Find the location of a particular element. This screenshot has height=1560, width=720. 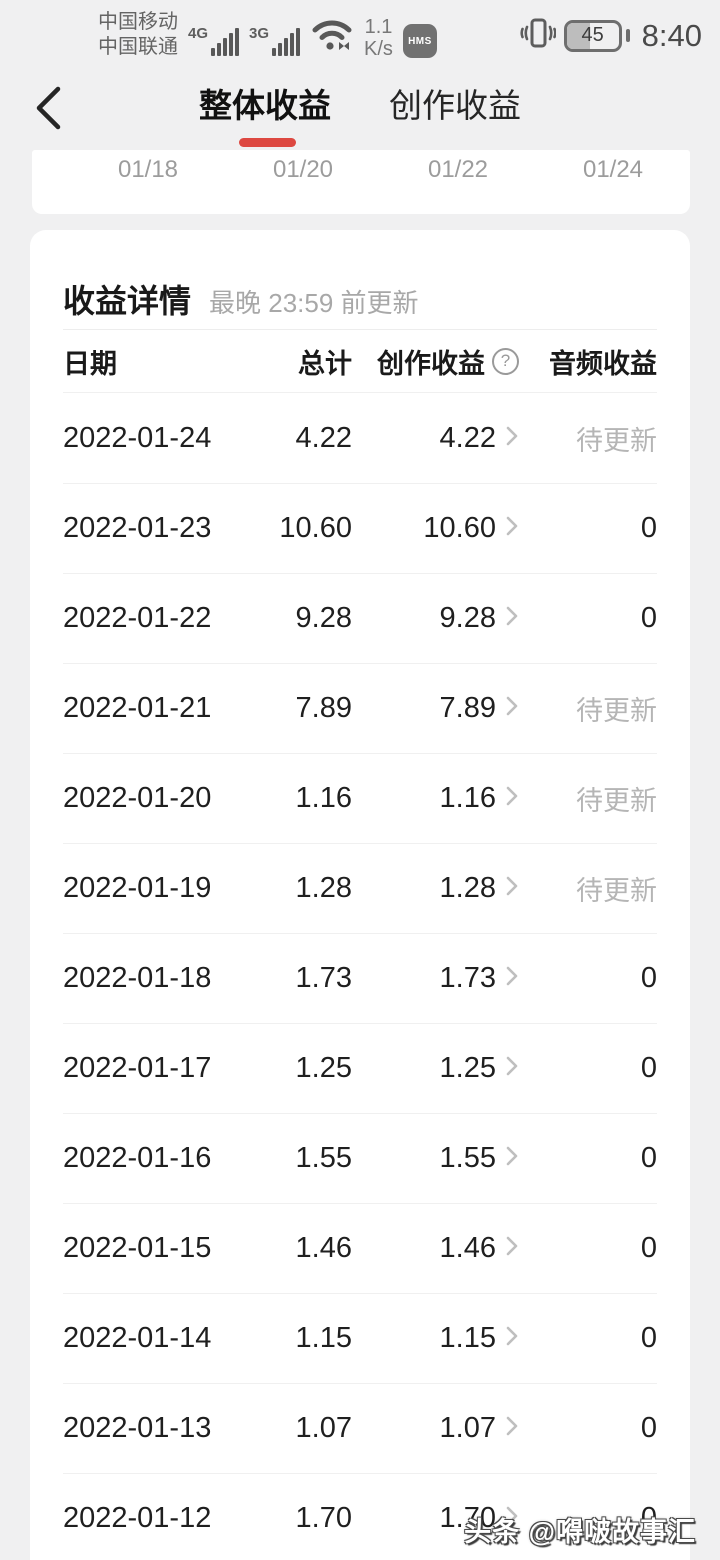

row-creation-cell: 1.46 is located at coordinates (435, 1248).